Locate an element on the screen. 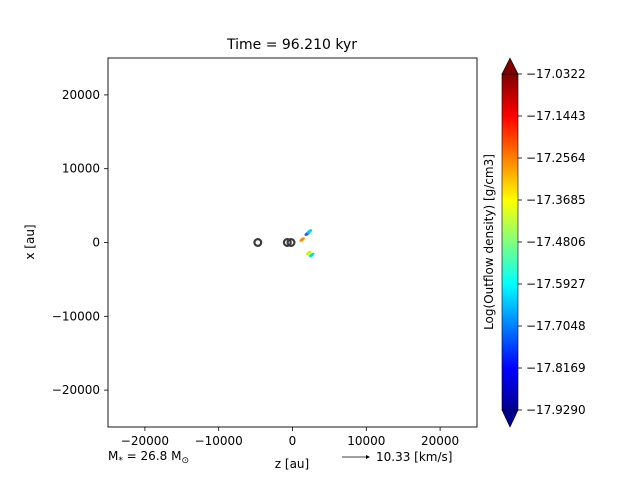 The height and width of the screenshot is (480, 640). outflow-core-band is located at coordinates (302, 239).